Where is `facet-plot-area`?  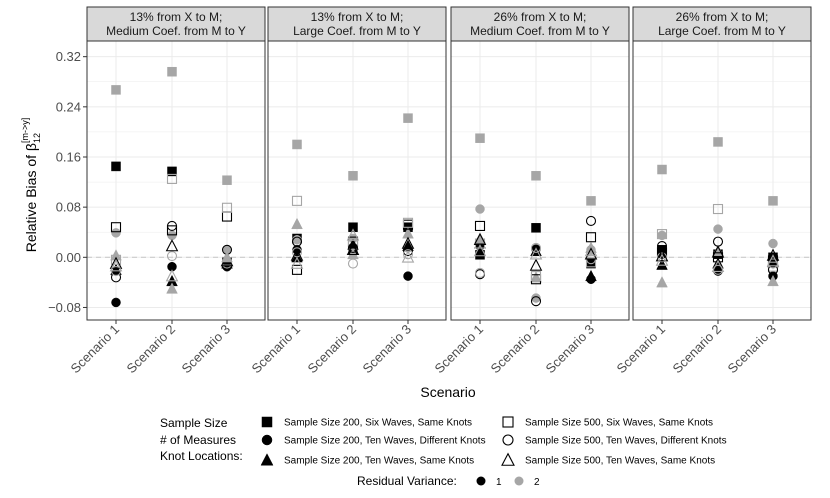 facet-plot-area is located at coordinates (722, 180).